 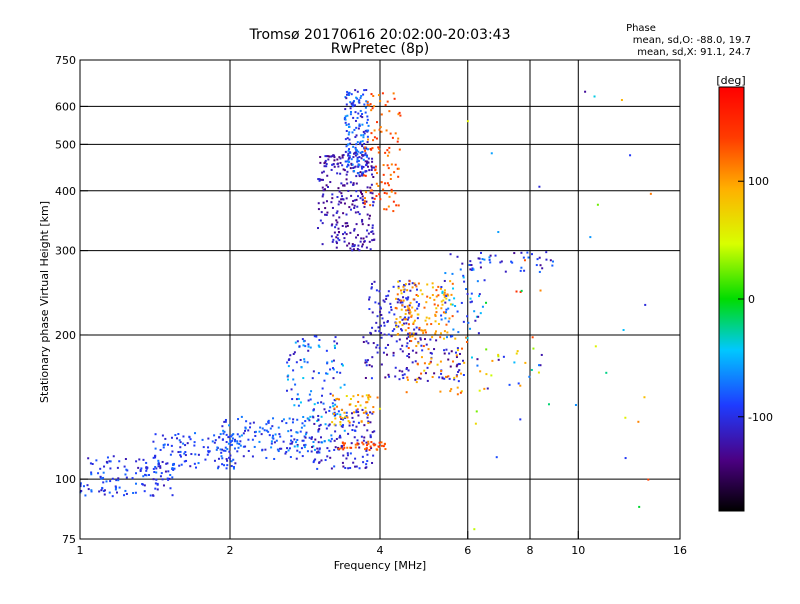 I want to click on colorbar-tick-label: 0, so click(x=751, y=299).